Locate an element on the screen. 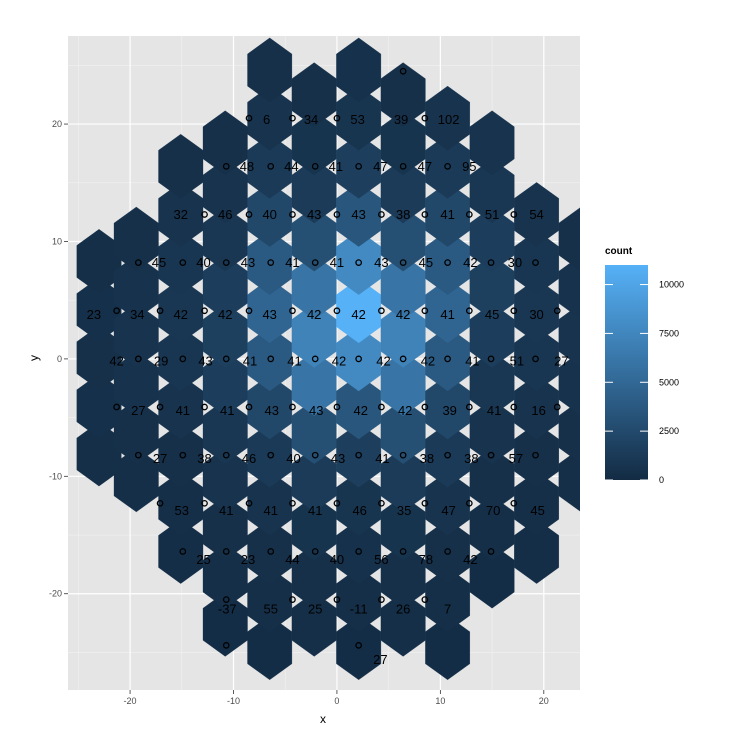  hex-label: -11 is located at coordinates (359, 608).